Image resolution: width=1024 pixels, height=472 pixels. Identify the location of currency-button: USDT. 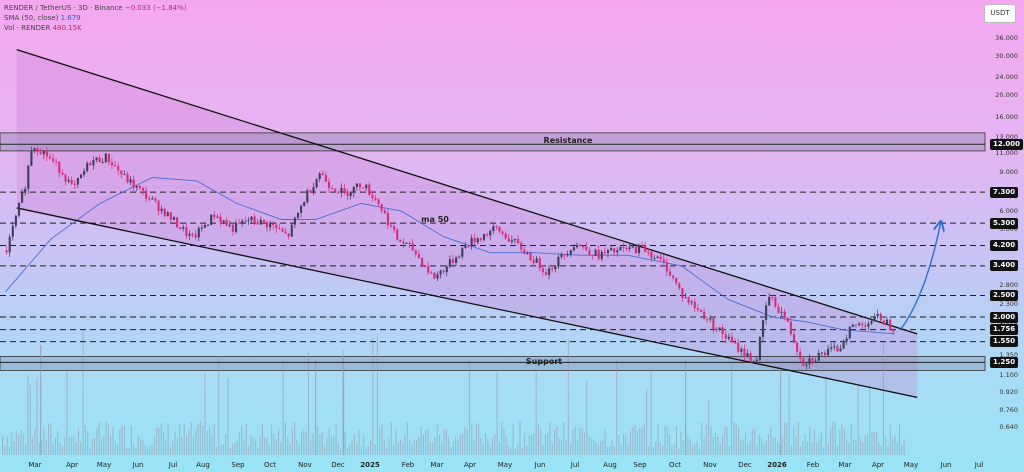
(1000, 13).